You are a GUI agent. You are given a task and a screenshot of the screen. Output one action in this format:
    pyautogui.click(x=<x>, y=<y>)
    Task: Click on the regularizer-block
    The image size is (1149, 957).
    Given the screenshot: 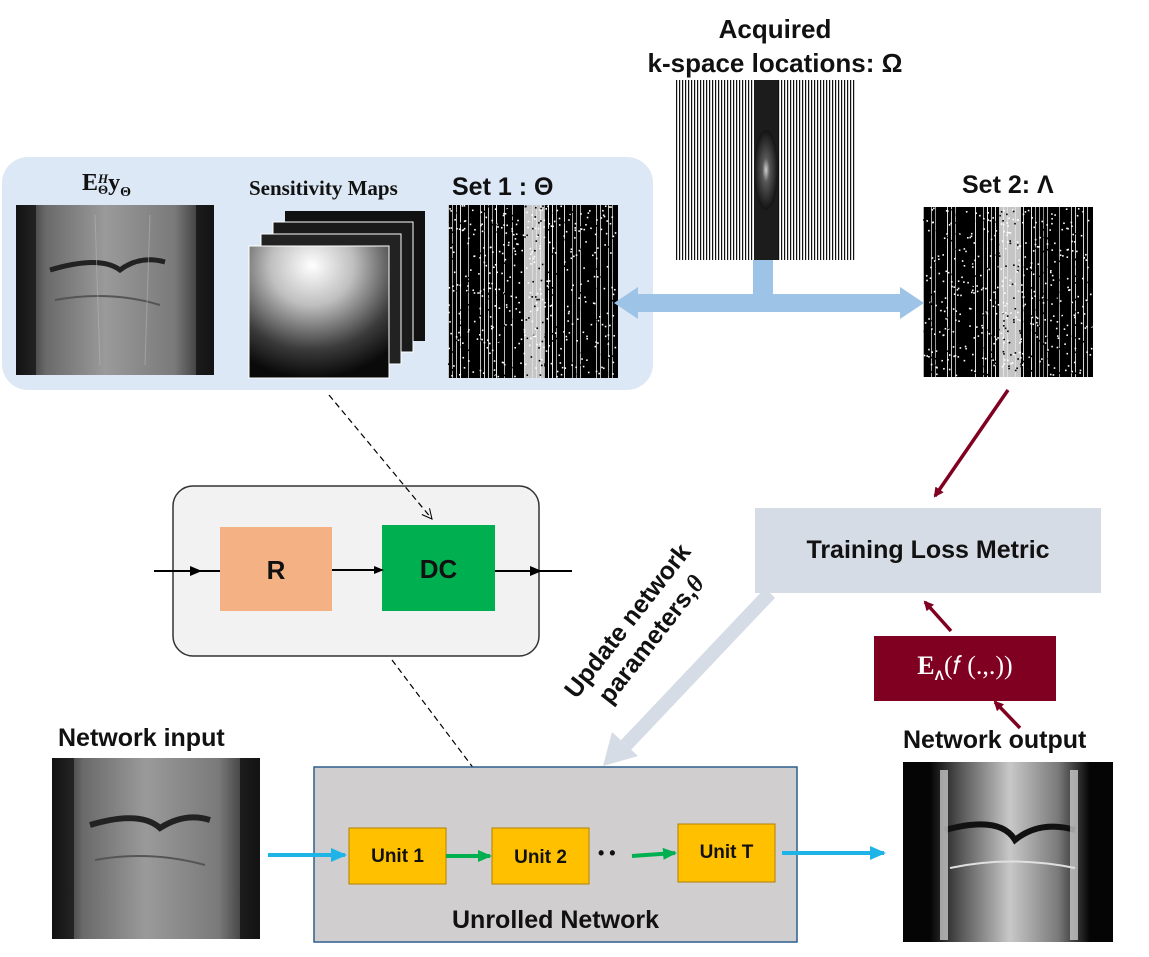 What is the action you would take?
    pyautogui.click(x=276, y=569)
    